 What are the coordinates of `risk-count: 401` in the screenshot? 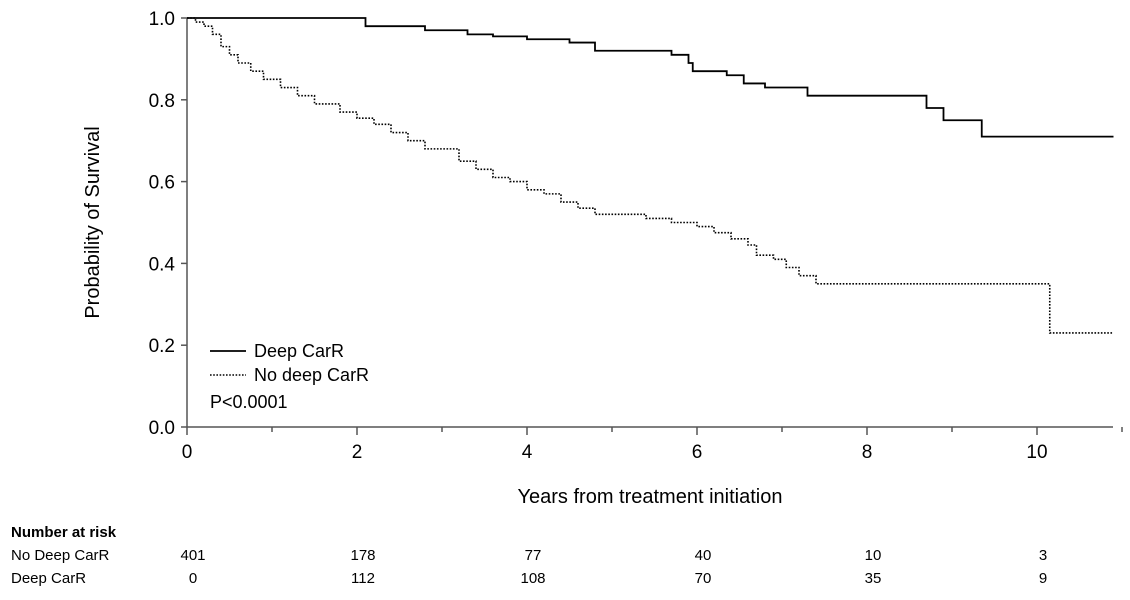 It's located at (192, 555).